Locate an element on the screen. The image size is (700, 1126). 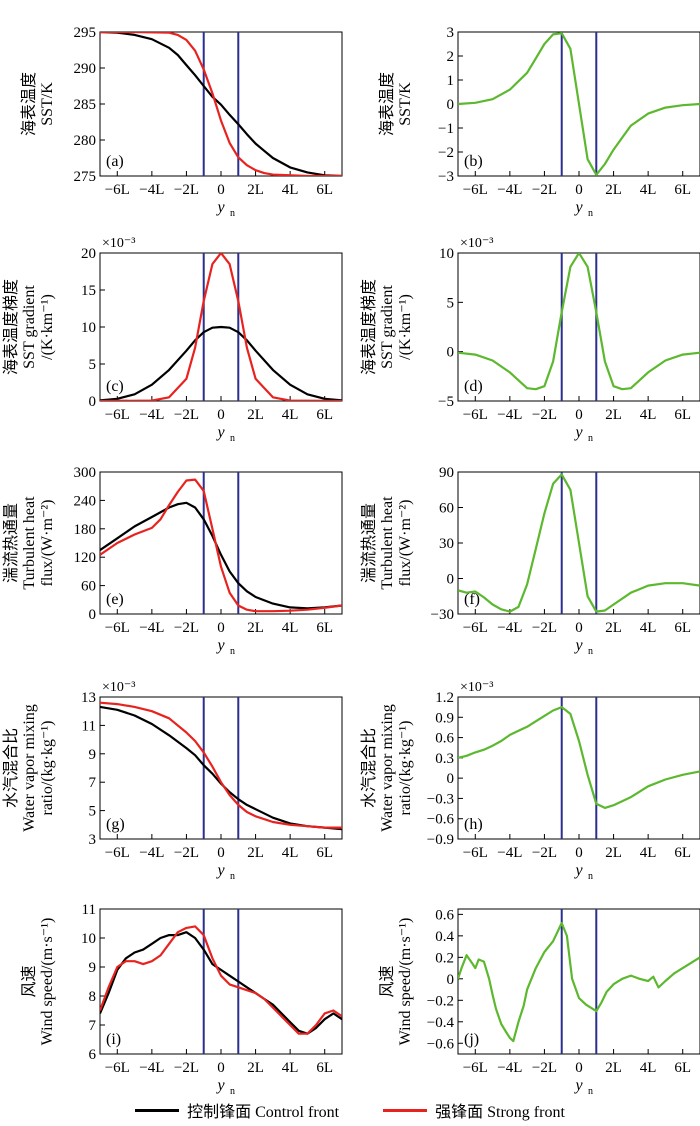
plot-frame-h is located at coordinates (578, 768).